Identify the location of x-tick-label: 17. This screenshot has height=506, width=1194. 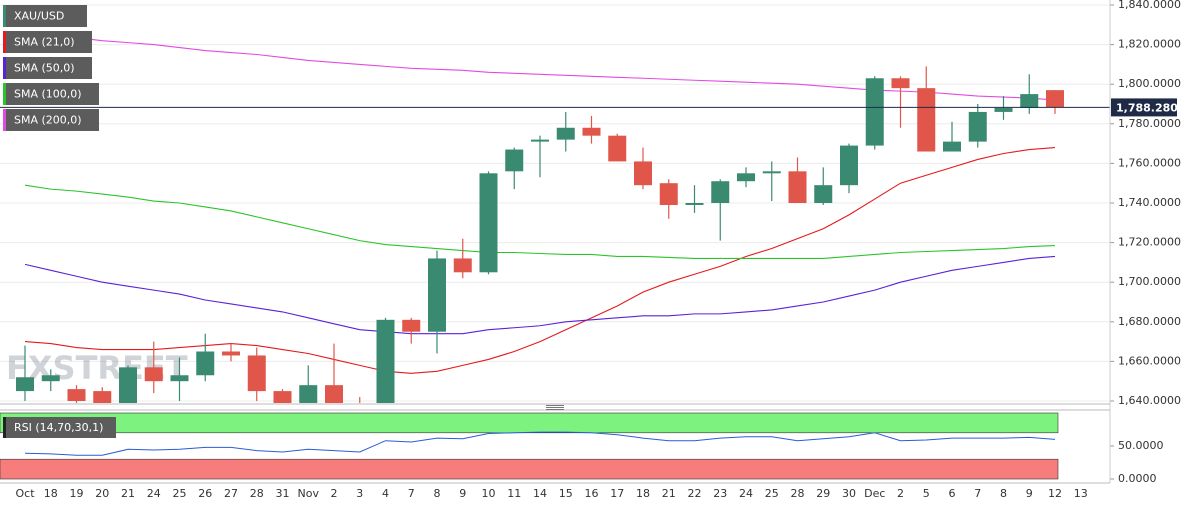
(617, 493).